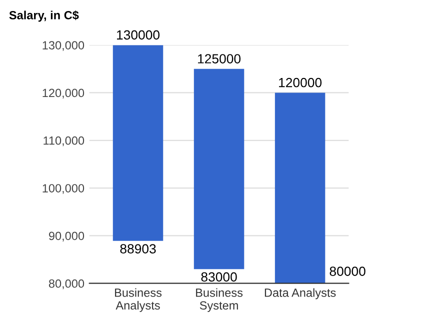 The width and height of the screenshot is (447, 322). Describe the element at coordinates (219, 300) in the screenshot. I see `x-tick-label: Business System` at that location.